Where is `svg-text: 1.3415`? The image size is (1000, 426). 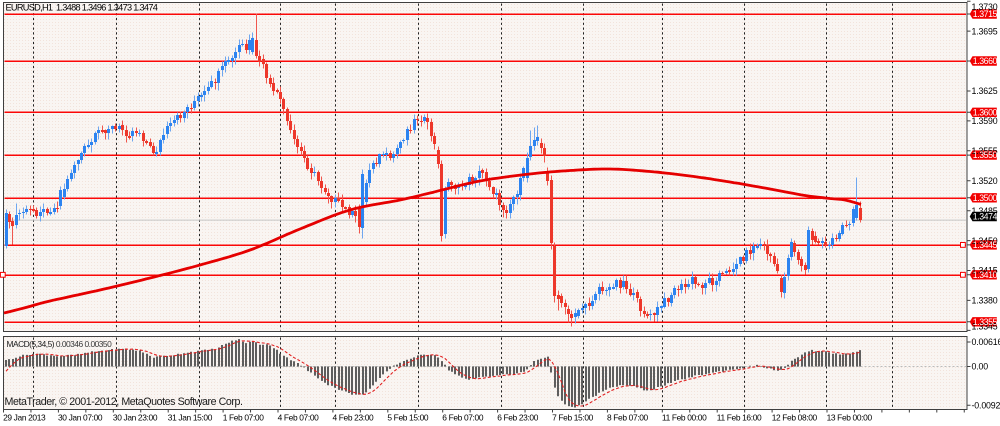 svg-text: 1.3415 is located at coordinates (985, 271).